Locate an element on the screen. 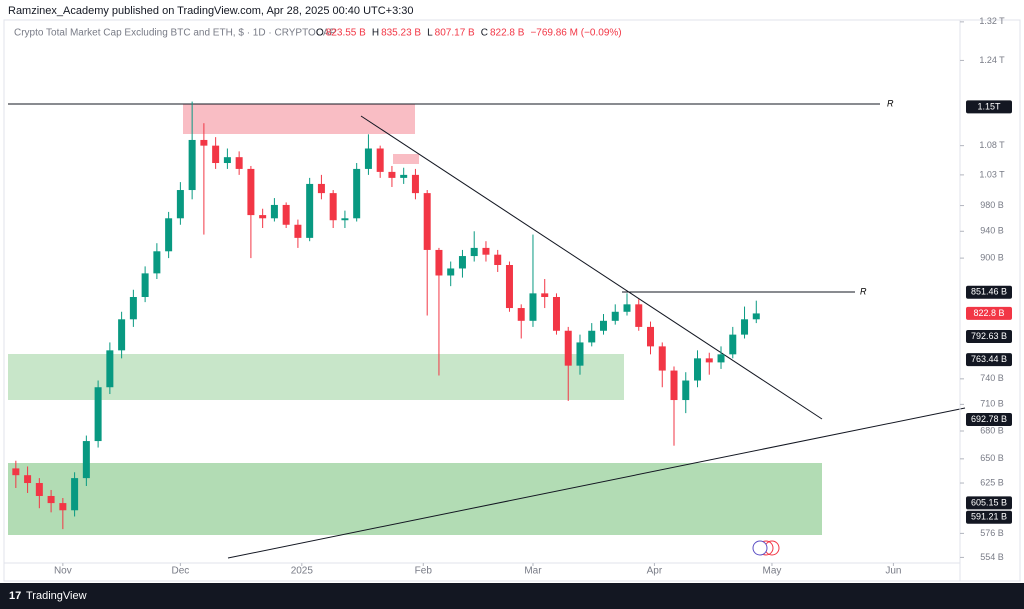  legend-value: 823.55 B is located at coordinates (346, 33).